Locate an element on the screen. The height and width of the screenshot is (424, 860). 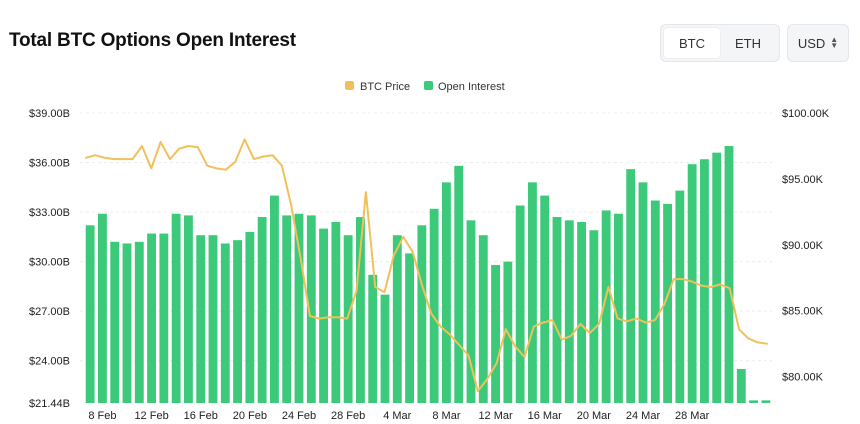
x-tick-label: 8 Feb is located at coordinates (102, 416).